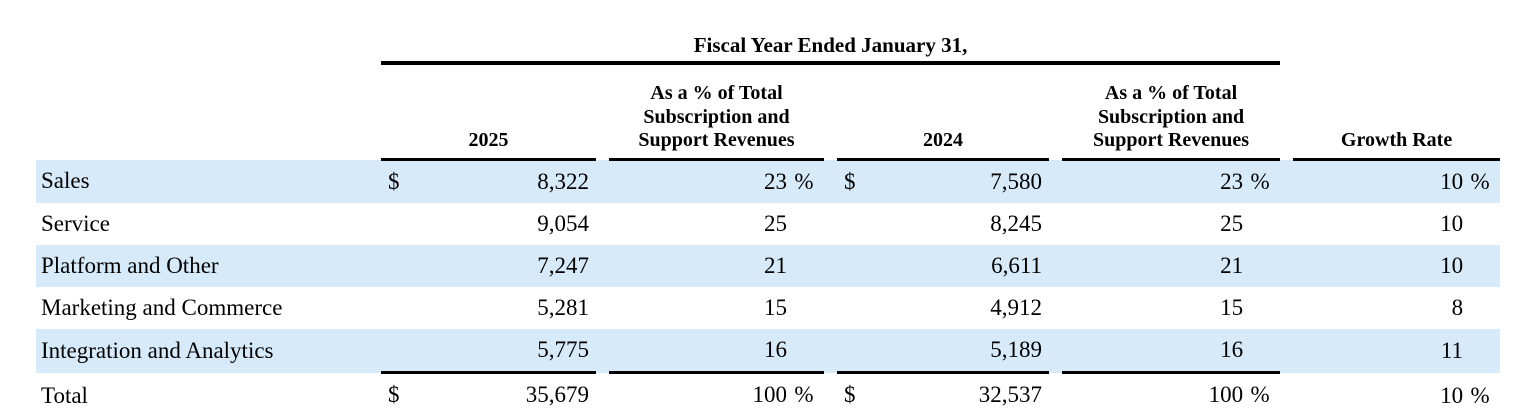 The width and height of the screenshot is (1518, 409). Describe the element at coordinates (1171, 390) in the screenshot. I see `fy2024-pct-cell: 100%` at that location.